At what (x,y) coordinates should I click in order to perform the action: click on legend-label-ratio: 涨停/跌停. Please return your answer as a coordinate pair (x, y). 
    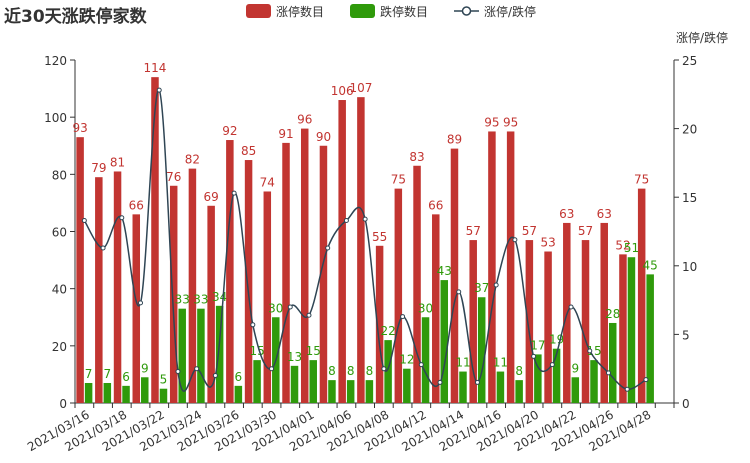
    Looking at the image, I should click on (510, 11).